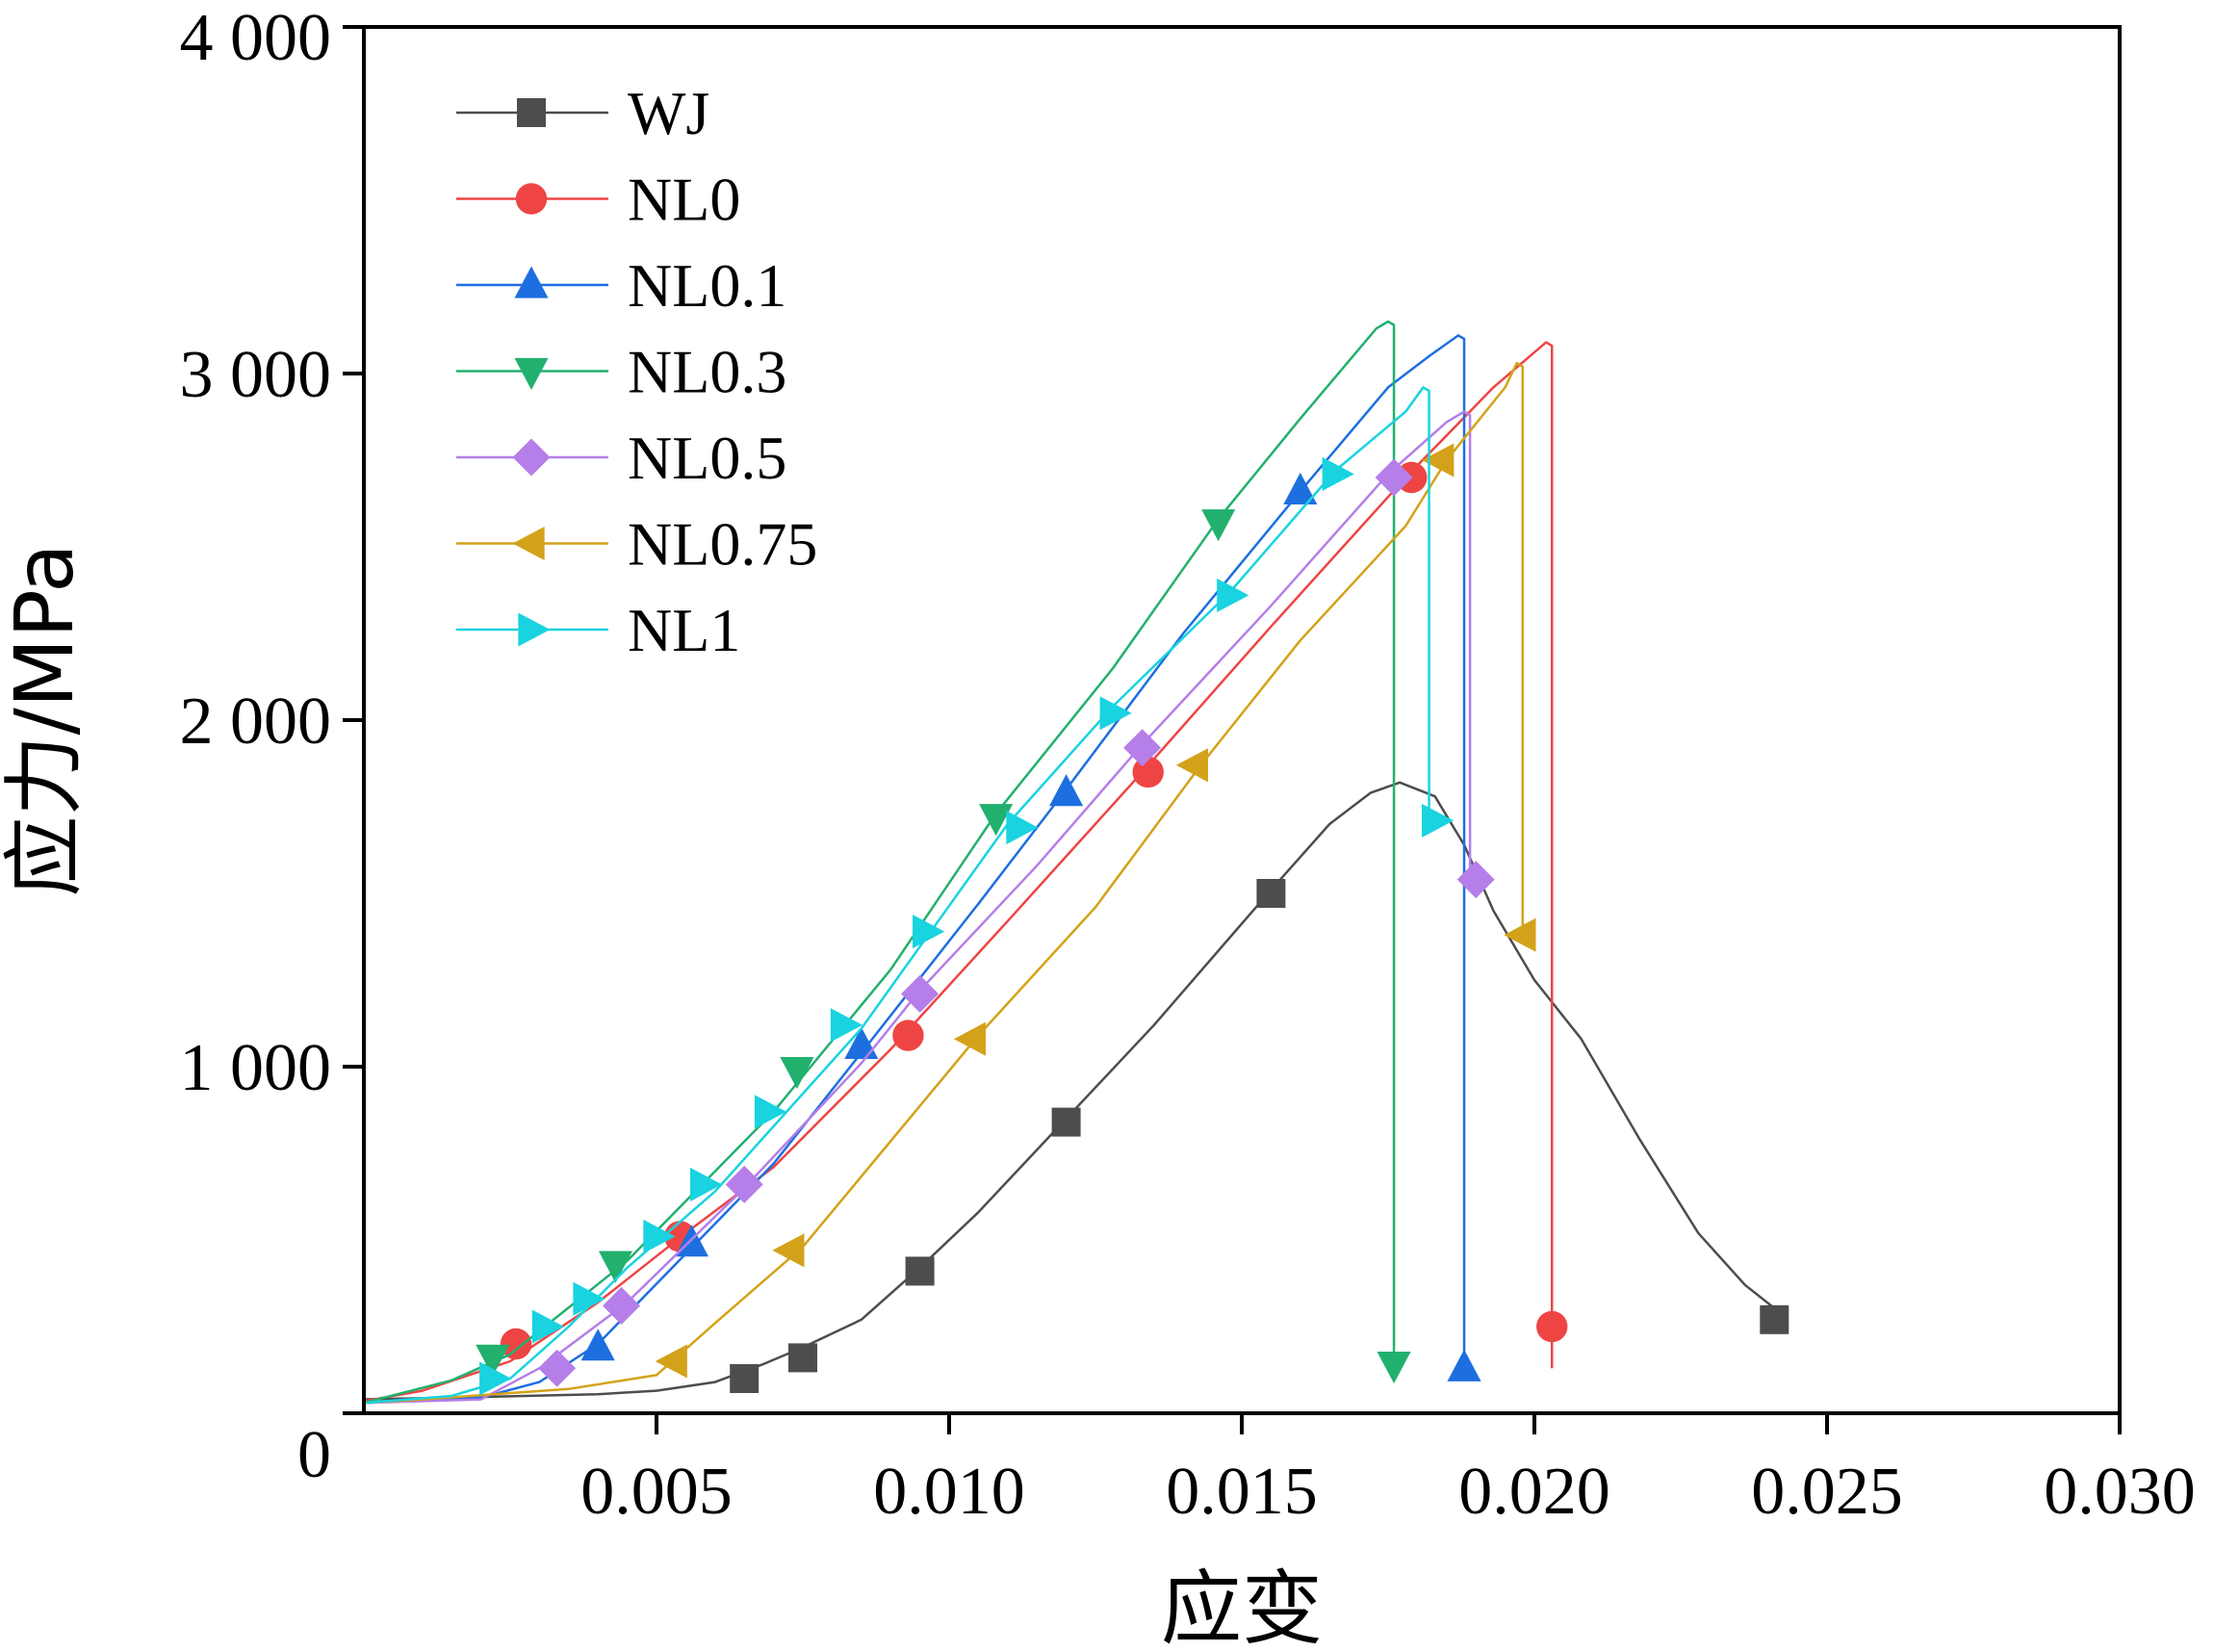 This screenshot has height=1652, width=2214. I want to click on x-tick-label: 0.025, so click(1827, 1492).